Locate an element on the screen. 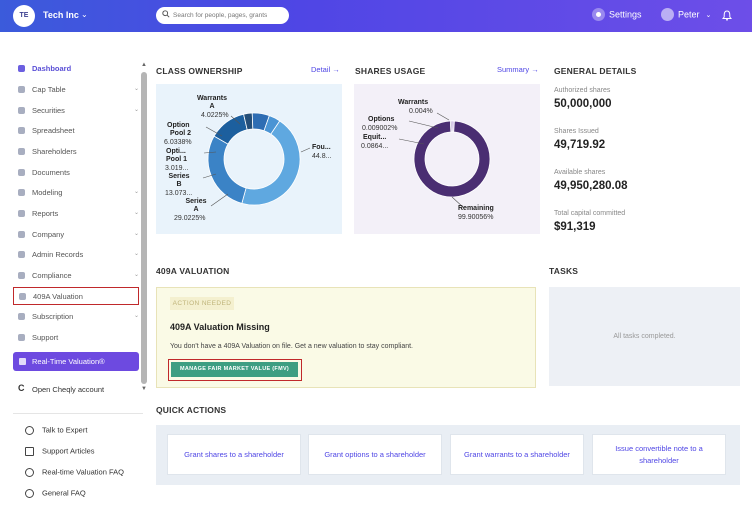 The image size is (752, 514). chart-icon is located at coordinates (22, 361).